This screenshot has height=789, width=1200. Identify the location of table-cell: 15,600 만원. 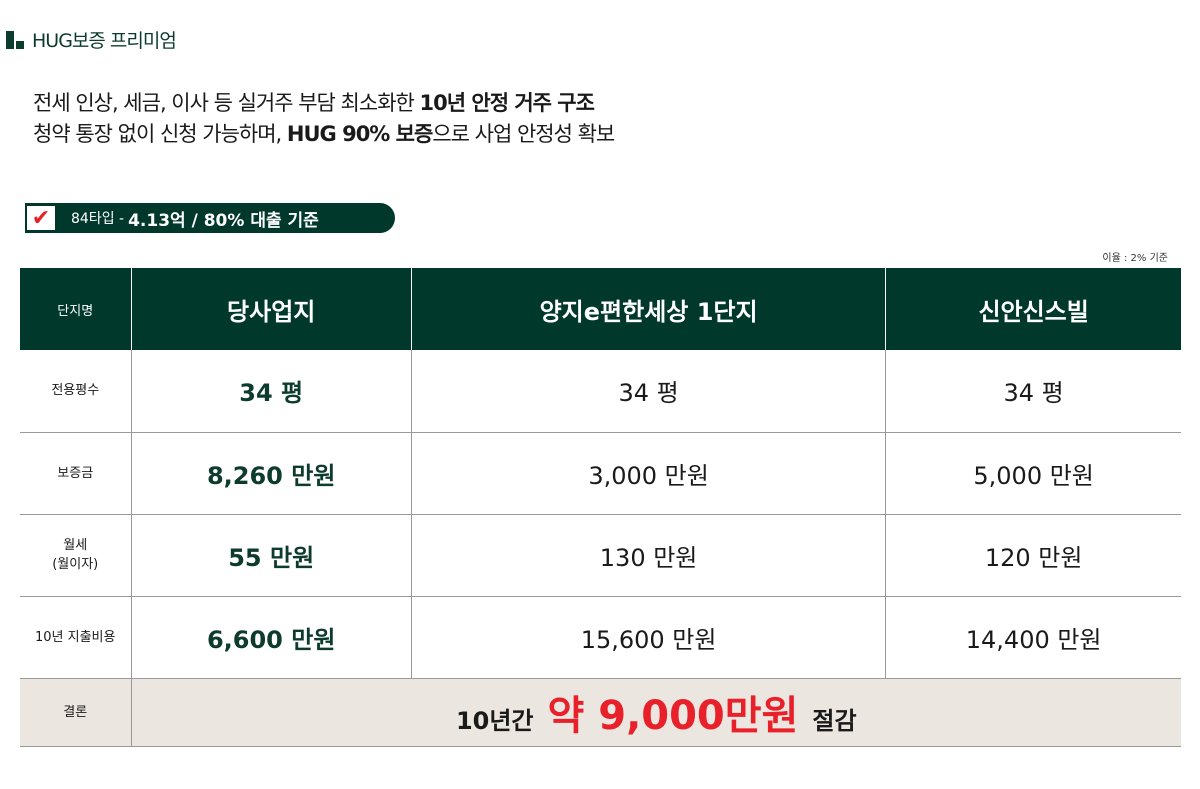
(648, 637).